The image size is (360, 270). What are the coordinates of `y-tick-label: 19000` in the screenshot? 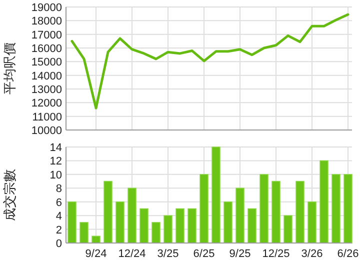 It's located at (46, 8).